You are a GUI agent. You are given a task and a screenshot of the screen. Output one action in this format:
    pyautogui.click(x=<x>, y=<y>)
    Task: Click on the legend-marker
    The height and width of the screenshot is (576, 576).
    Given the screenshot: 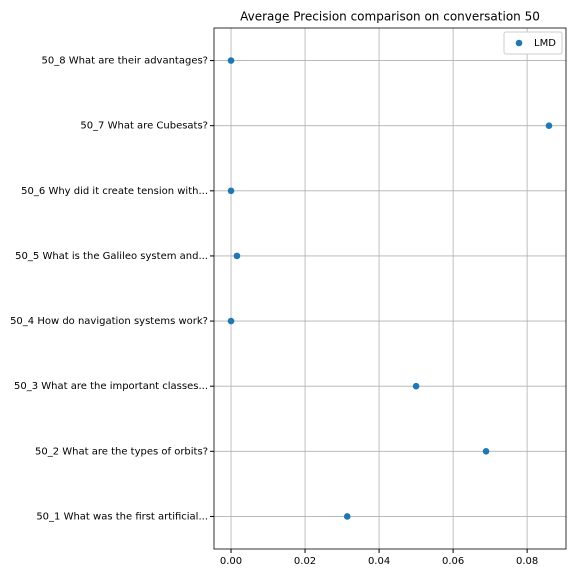 What is the action you would take?
    pyautogui.click(x=519, y=43)
    